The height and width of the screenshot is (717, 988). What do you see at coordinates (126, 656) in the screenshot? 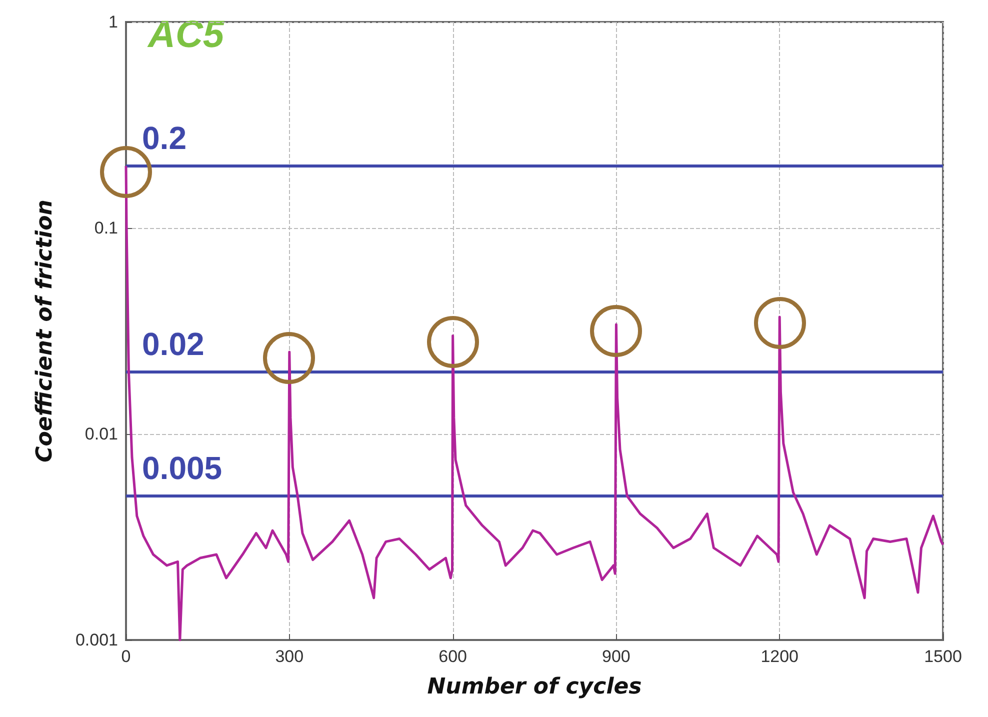
I see `x-tick-label: 0` at bounding box center [126, 656].